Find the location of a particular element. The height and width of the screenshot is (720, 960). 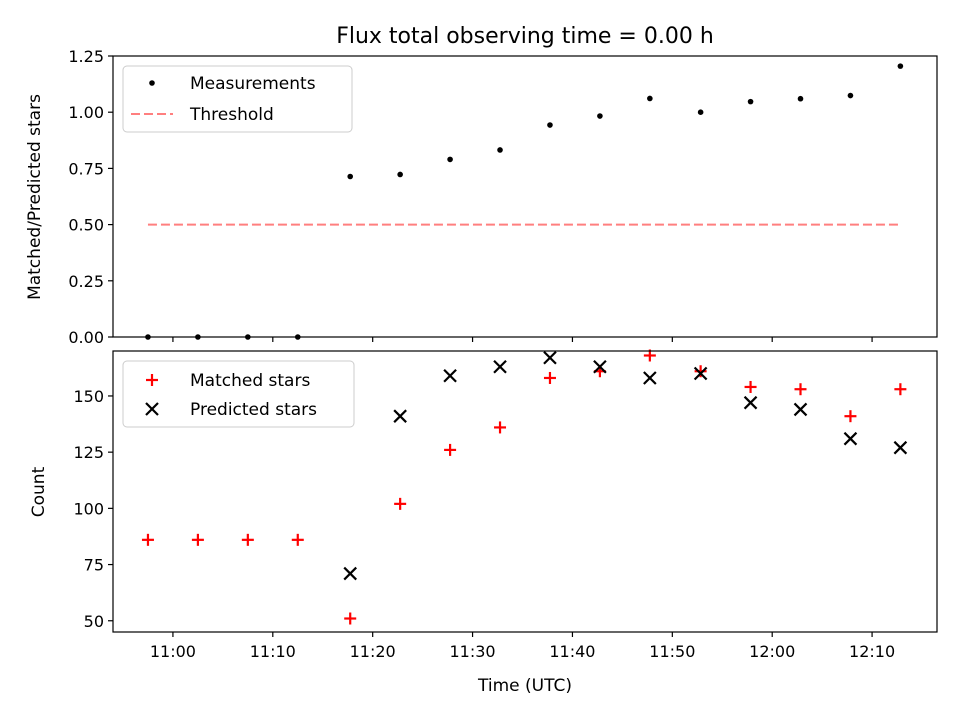

legend-predicted-label: Predicted stars is located at coordinates (253, 410).